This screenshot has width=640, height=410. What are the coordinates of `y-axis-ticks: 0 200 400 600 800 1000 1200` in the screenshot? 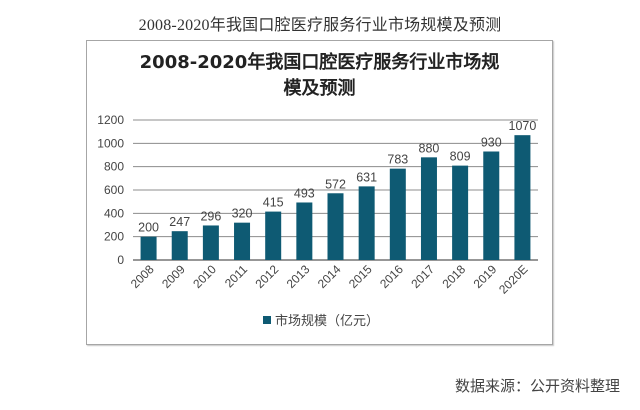 It's located at (110, 190).